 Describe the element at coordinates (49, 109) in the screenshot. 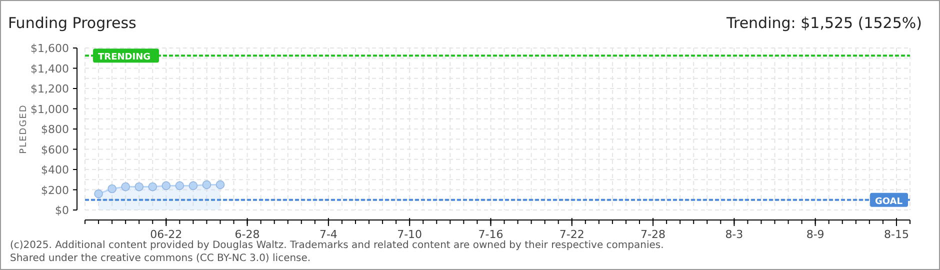

I see `y-tick-label: $1,000` at that location.